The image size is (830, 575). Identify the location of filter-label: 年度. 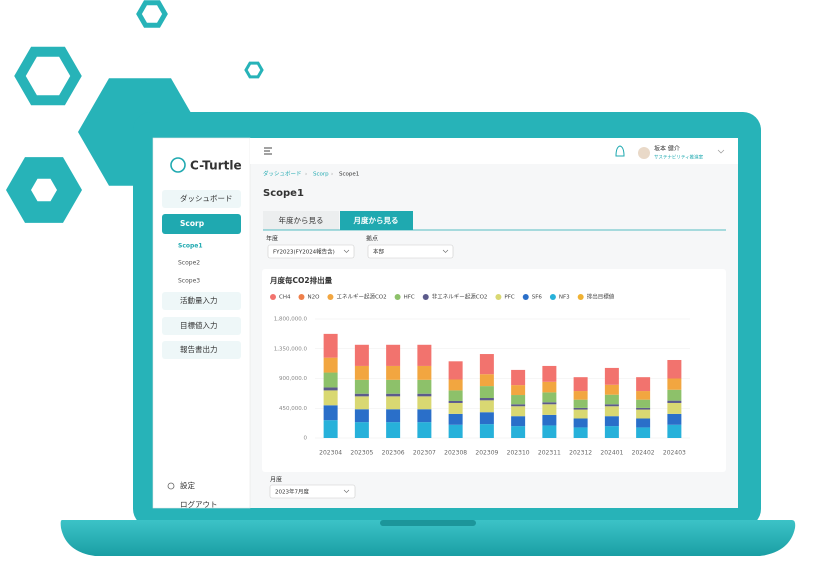
(272, 239).